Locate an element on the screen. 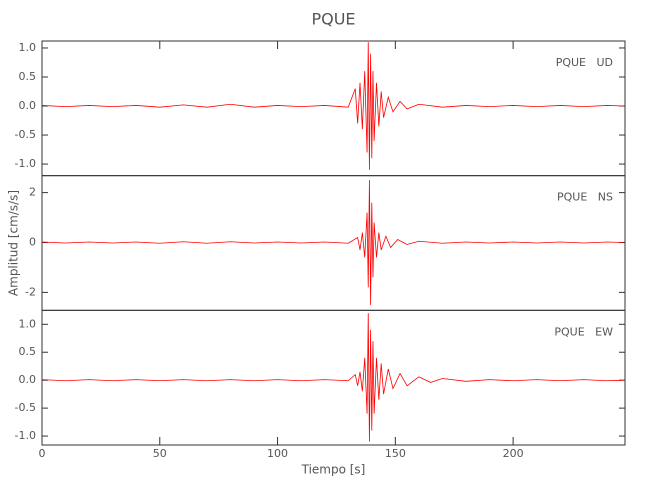 The height and width of the screenshot is (500, 650). panel-label: PQUE UD is located at coordinates (584, 62).